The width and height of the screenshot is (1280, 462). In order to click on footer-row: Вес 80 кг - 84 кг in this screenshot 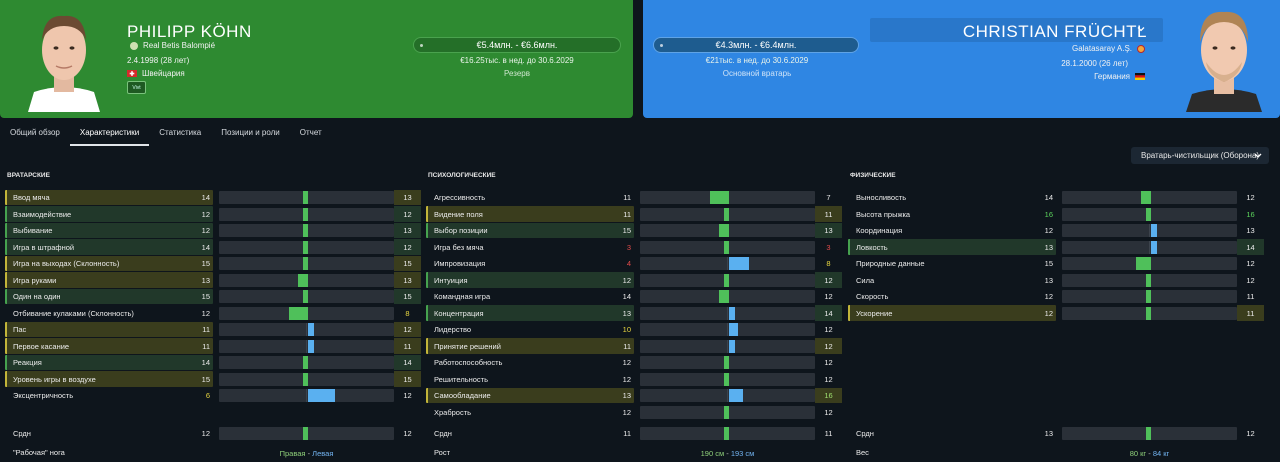, I will do `click(1053, 453)`.